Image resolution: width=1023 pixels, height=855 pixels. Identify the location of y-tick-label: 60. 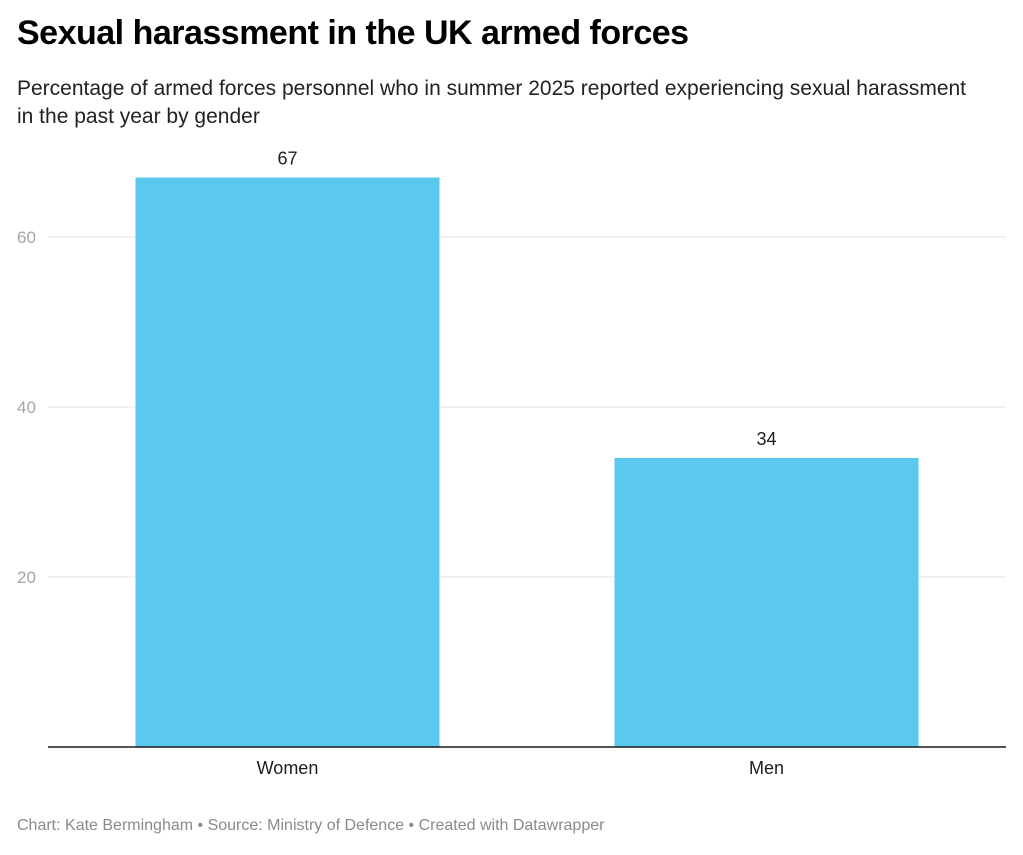
(26, 237).